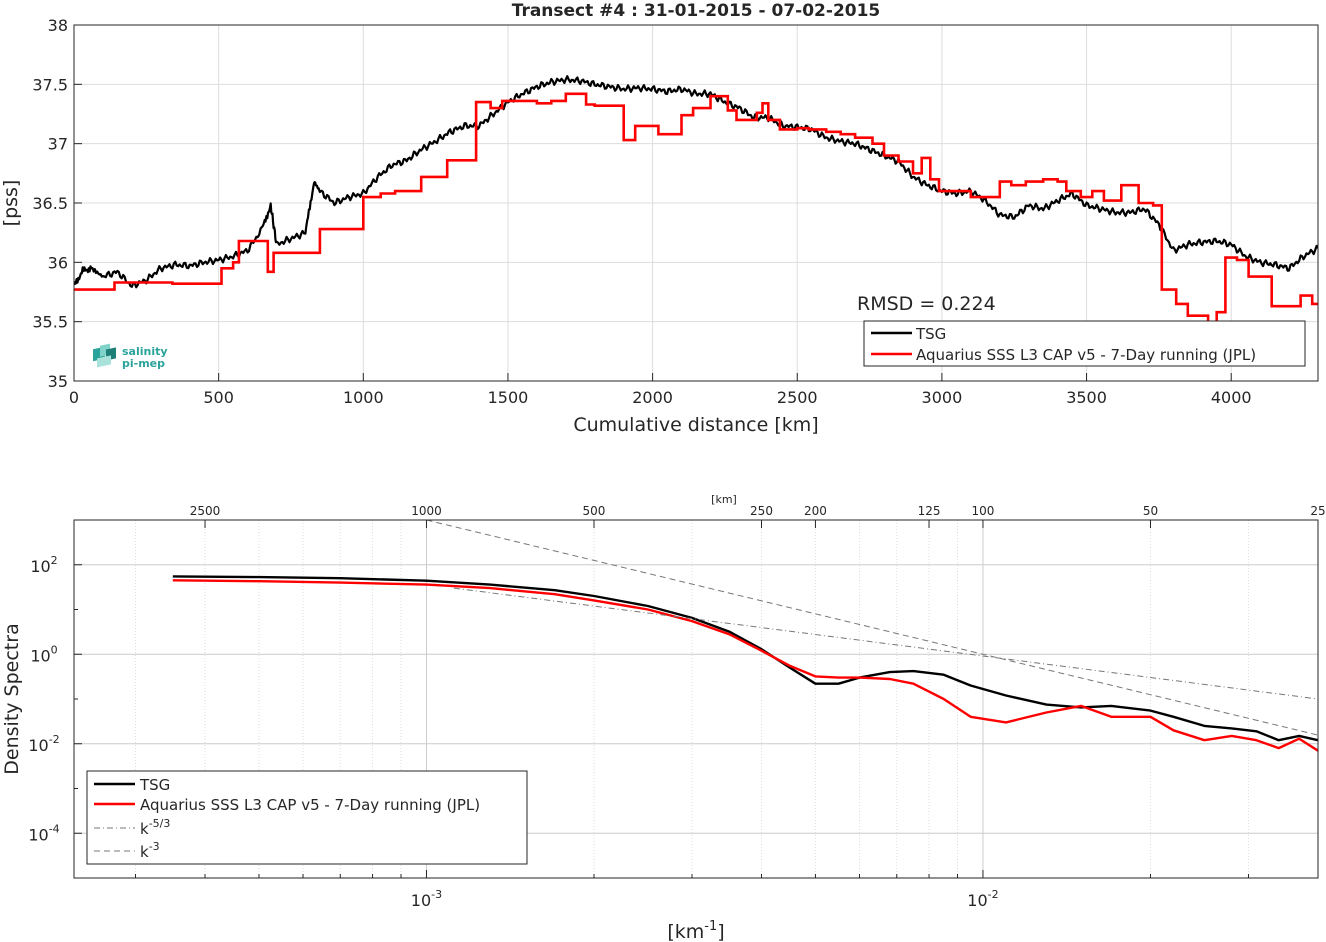 The height and width of the screenshot is (942, 1326). What do you see at coordinates (930, 334) in the screenshot?
I see `legend-label-tsg: TSG` at bounding box center [930, 334].